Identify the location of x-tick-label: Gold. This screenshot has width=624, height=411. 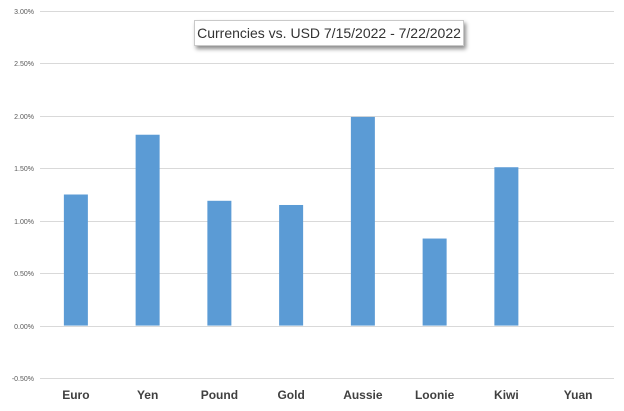
(290, 395).